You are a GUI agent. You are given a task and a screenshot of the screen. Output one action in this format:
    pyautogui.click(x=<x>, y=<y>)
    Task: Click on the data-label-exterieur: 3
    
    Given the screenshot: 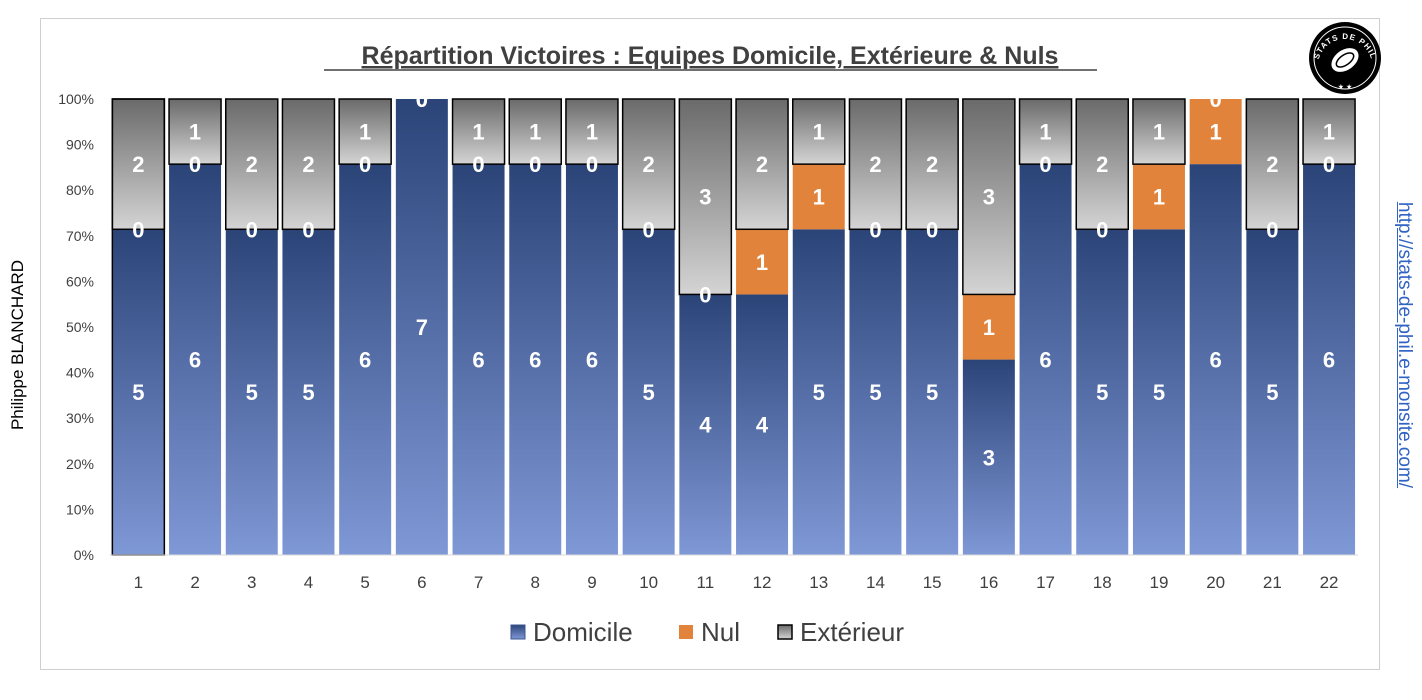 What is the action you would take?
    pyautogui.click(x=989, y=197)
    